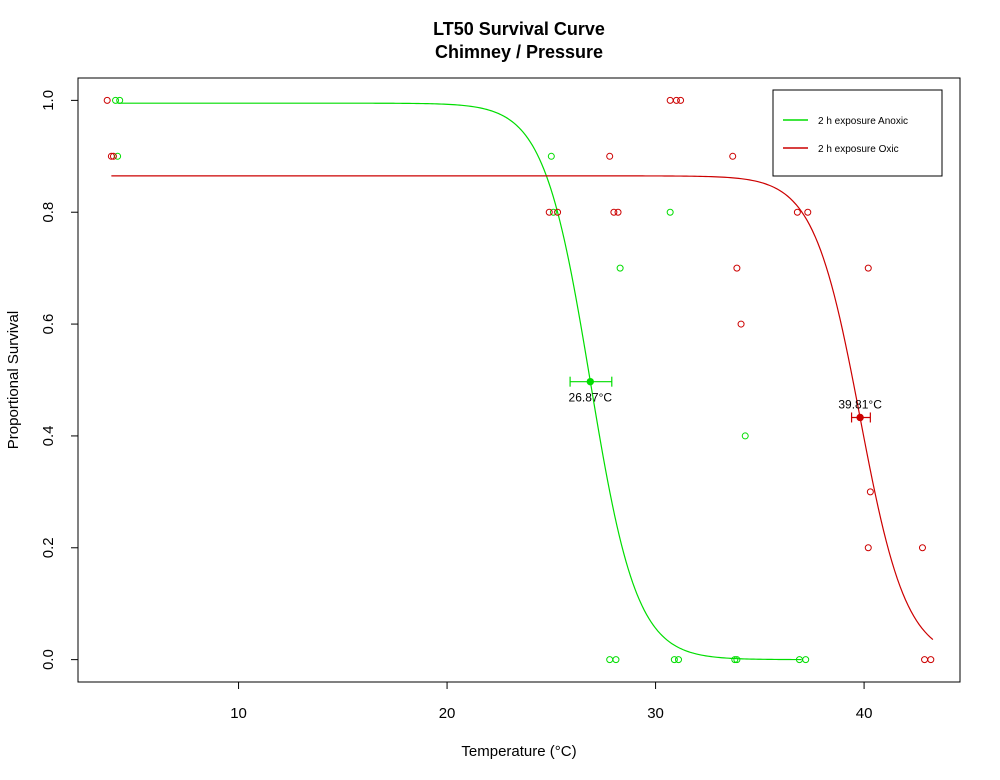 This screenshot has height=780, width=1000. What do you see at coordinates (447, 713) in the screenshot?
I see `x-tick-label: 20` at bounding box center [447, 713].